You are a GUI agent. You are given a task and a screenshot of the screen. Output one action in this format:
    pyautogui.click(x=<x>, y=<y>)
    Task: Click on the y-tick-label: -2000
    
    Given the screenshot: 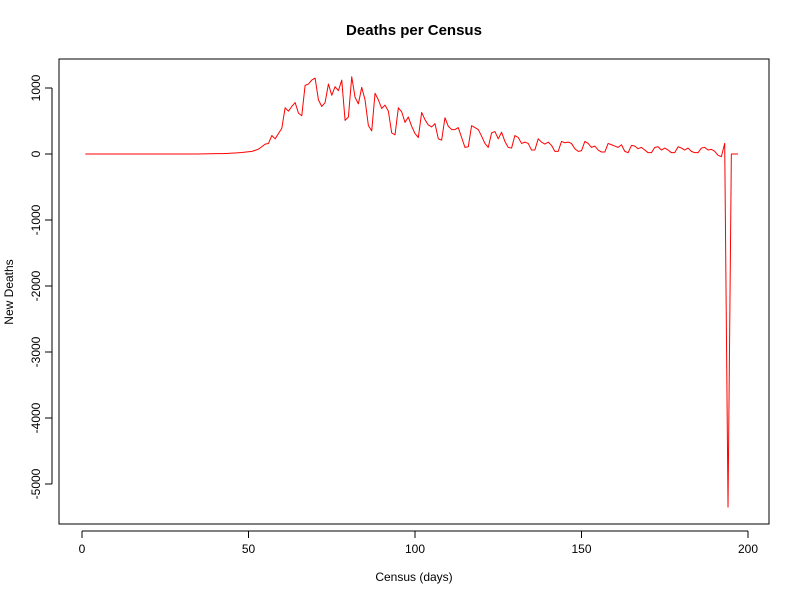 What is the action you would take?
    pyautogui.click(x=36, y=285)
    